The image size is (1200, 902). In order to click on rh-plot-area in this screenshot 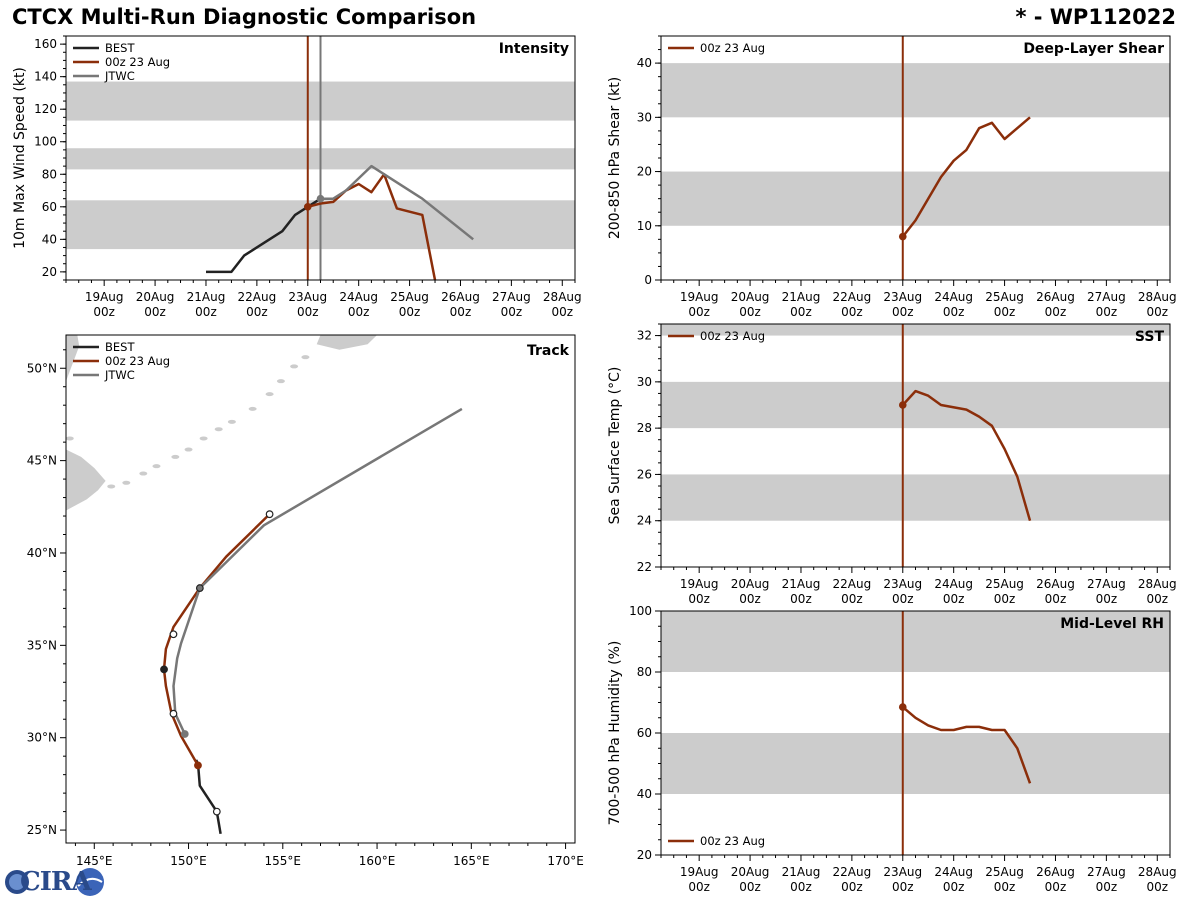, I will do `click(915, 733)`.